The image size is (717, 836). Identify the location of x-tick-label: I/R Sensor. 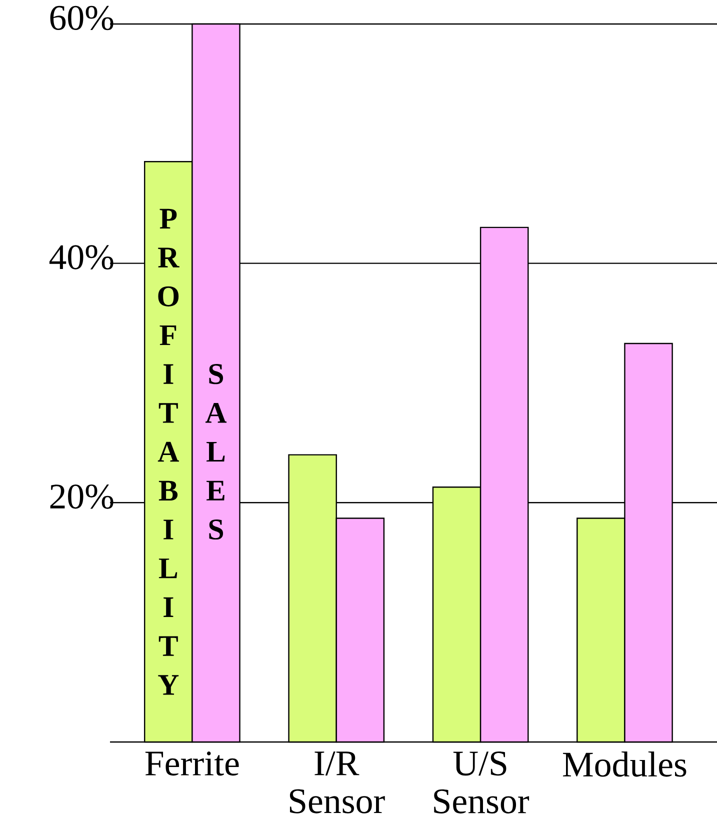
(337, 783).